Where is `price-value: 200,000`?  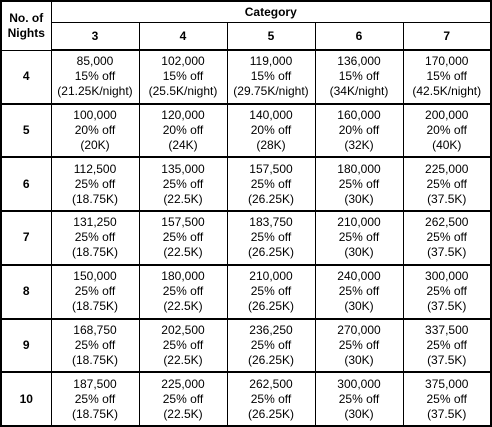 price-value: 200,000 is located at coordinates (447, 115).